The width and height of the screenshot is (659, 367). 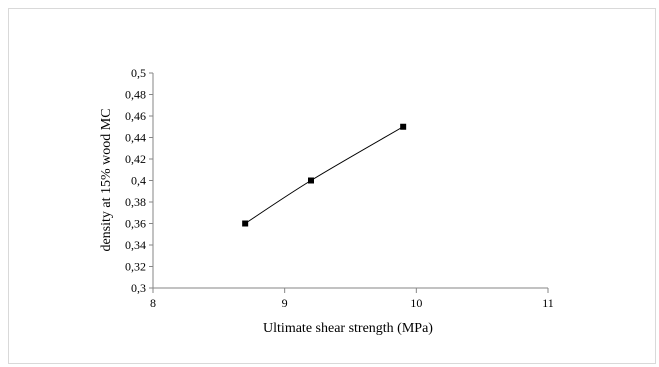 What do you see at coordinates (138, 73) in the screenshot?
I see `y-tick-label: 0,5` at bounding box center [138, 73].